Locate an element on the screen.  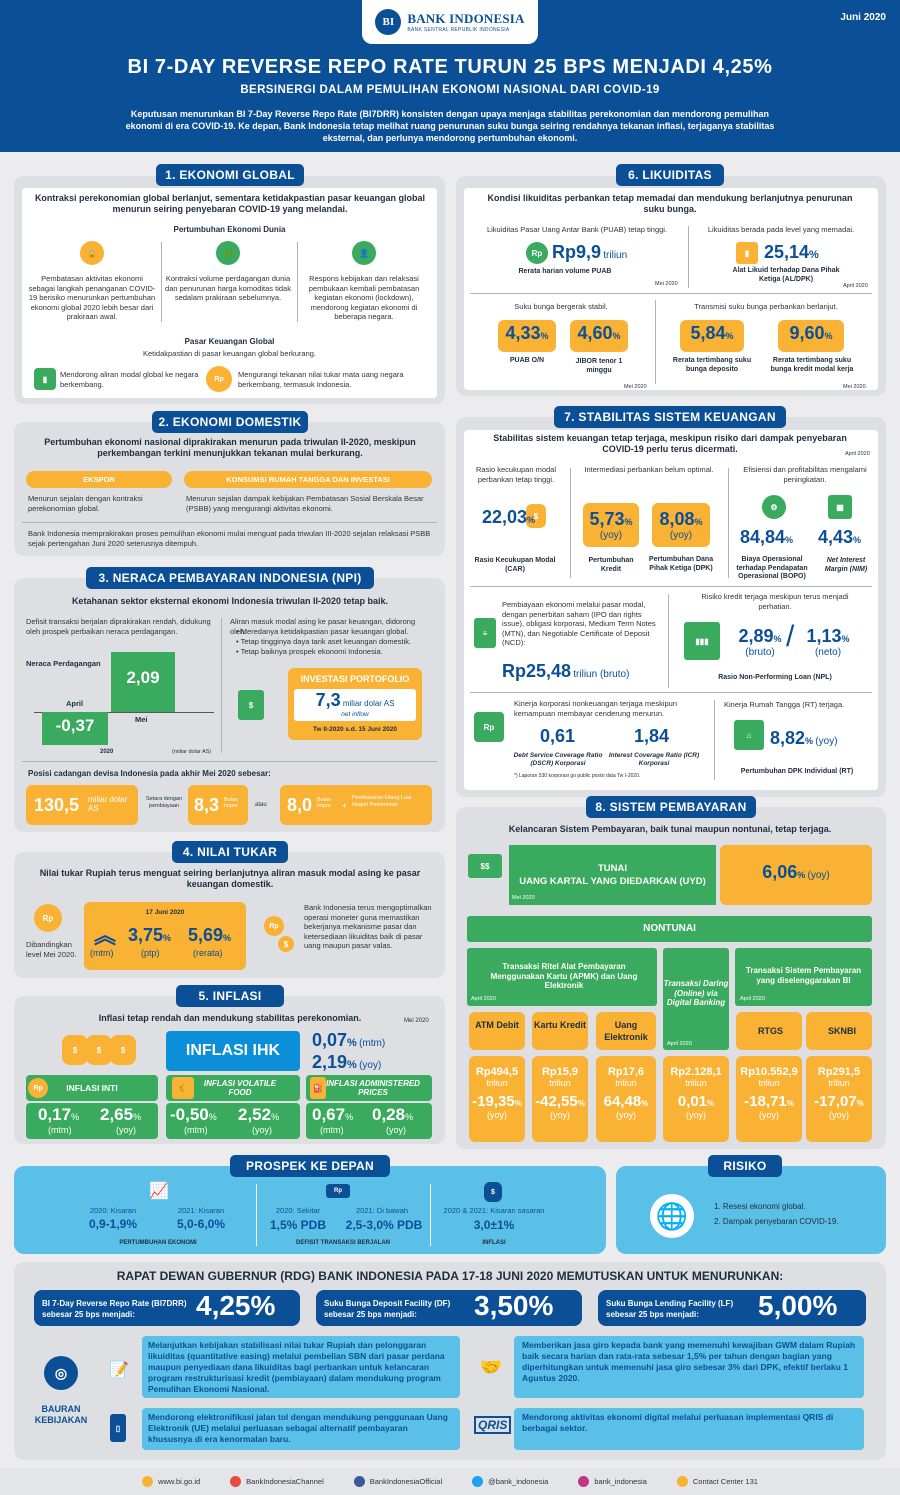
unit-label: (miliar dolar AS) is located at coordinates (192, 752).